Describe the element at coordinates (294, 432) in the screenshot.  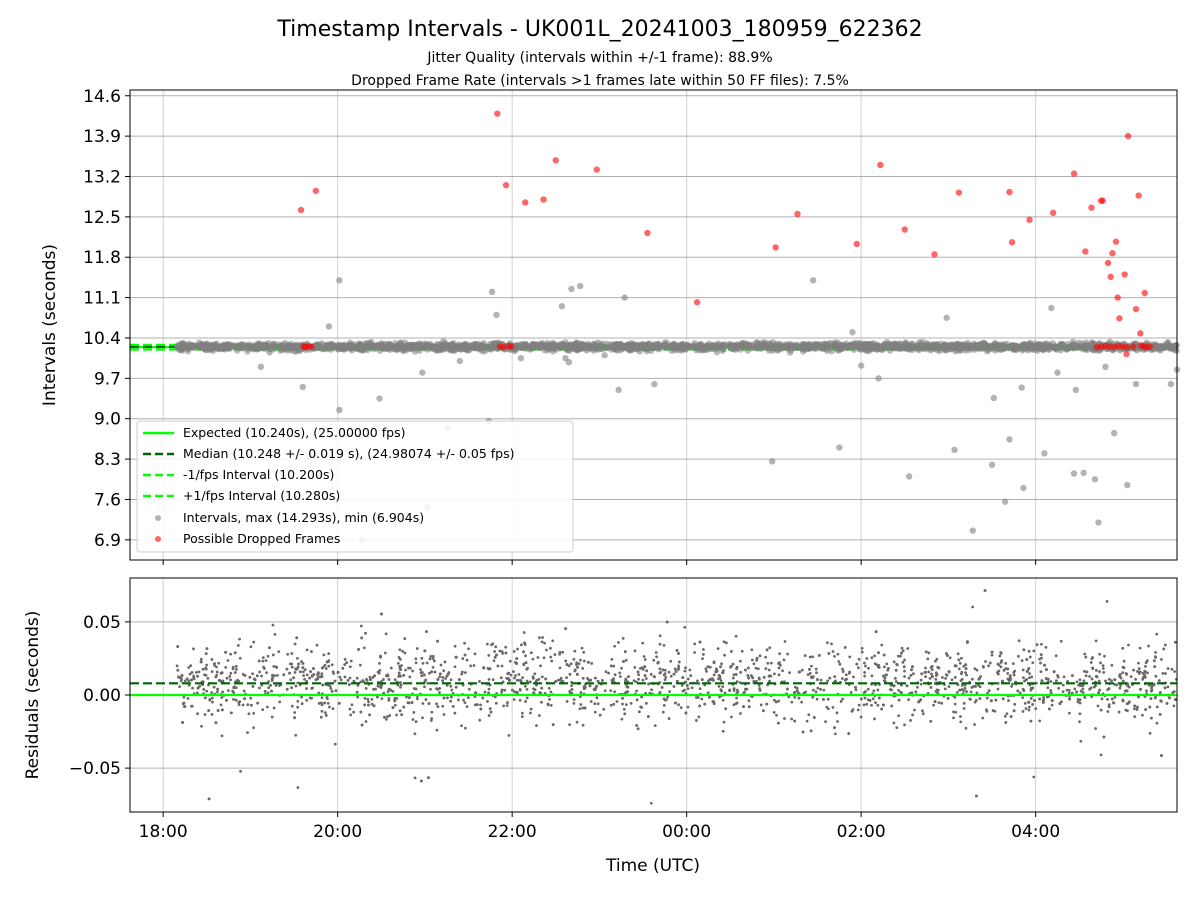
I see `legend-label-expected: Expected (10.240s), (25.00000 fps)` at that location.